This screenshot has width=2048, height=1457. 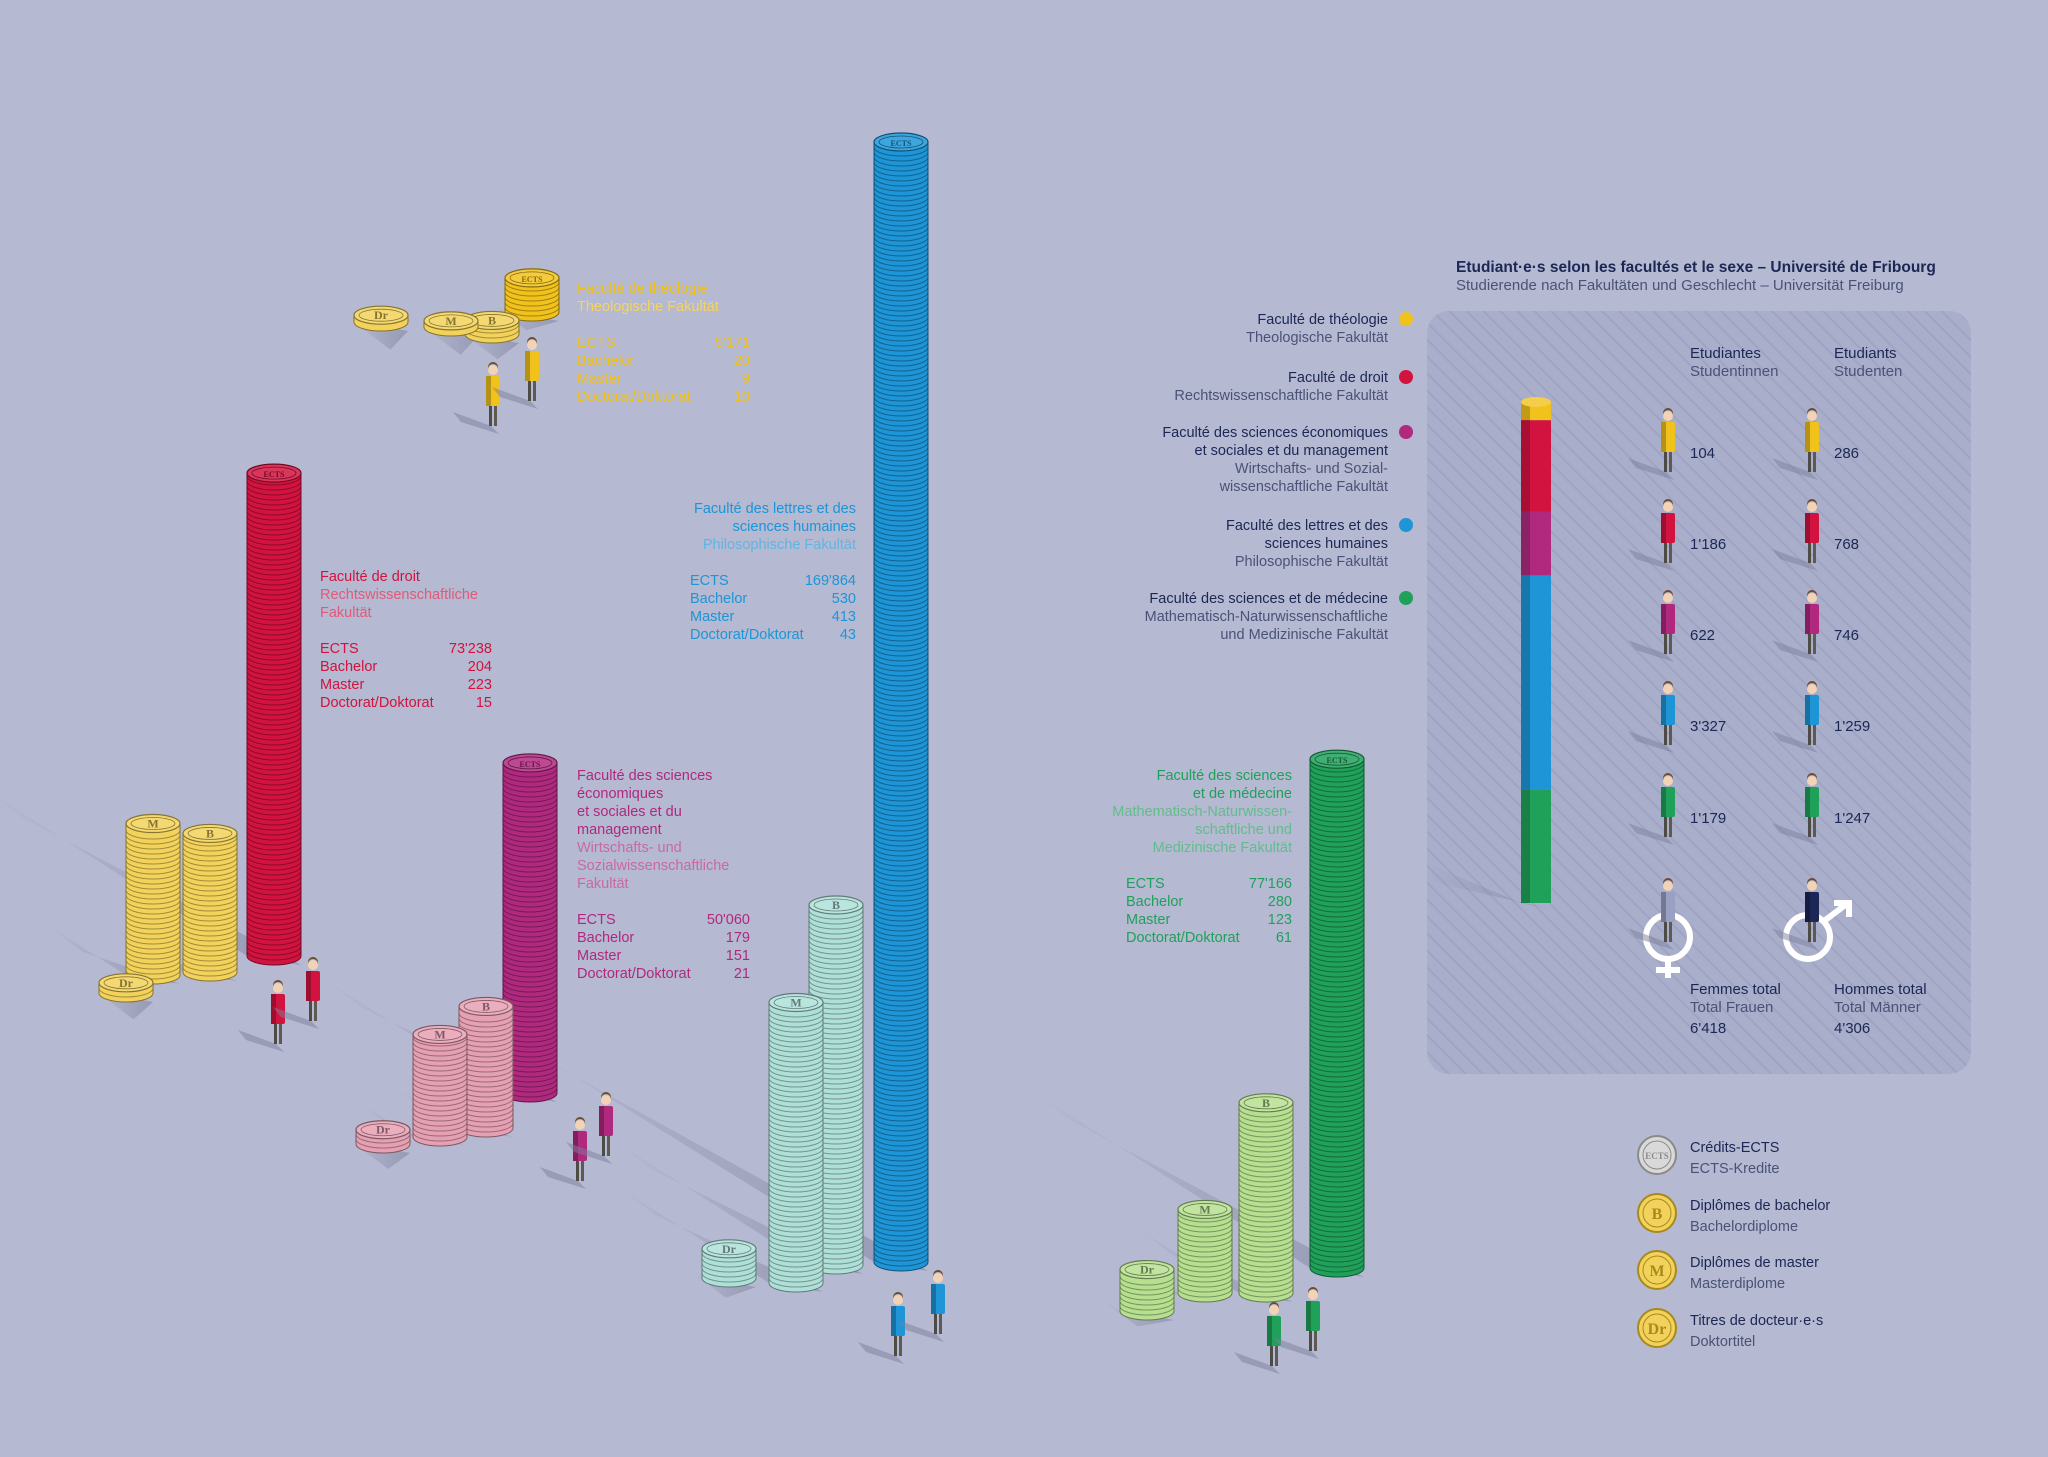 I want to click on person-letters-male, so click(x=921, y=1306).